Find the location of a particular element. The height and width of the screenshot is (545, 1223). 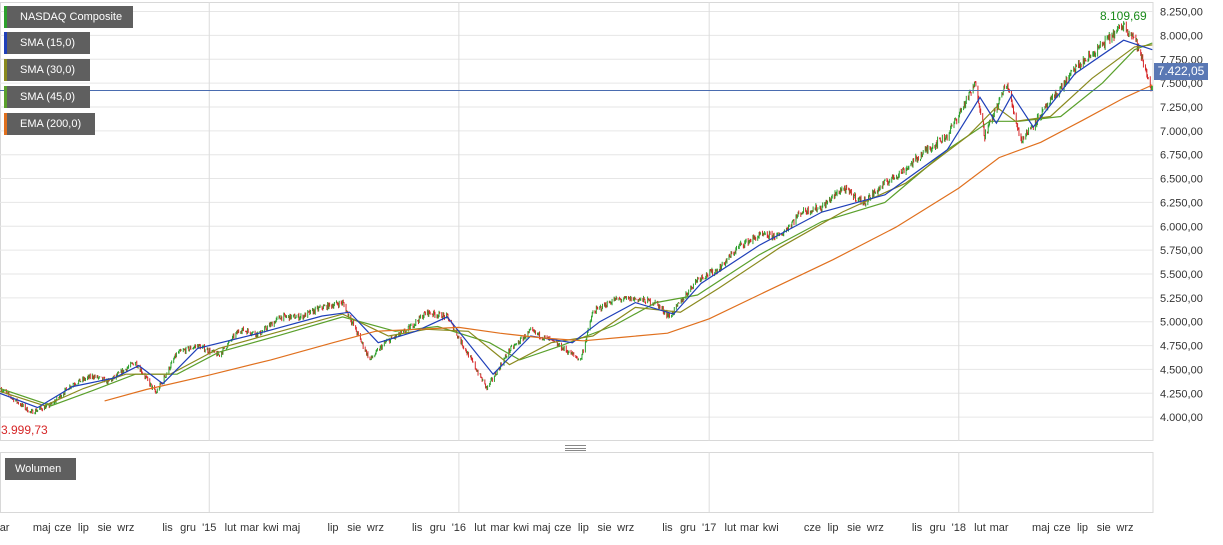

y-tick-label: 7.750,00 is located at coordinates (1181, 60).